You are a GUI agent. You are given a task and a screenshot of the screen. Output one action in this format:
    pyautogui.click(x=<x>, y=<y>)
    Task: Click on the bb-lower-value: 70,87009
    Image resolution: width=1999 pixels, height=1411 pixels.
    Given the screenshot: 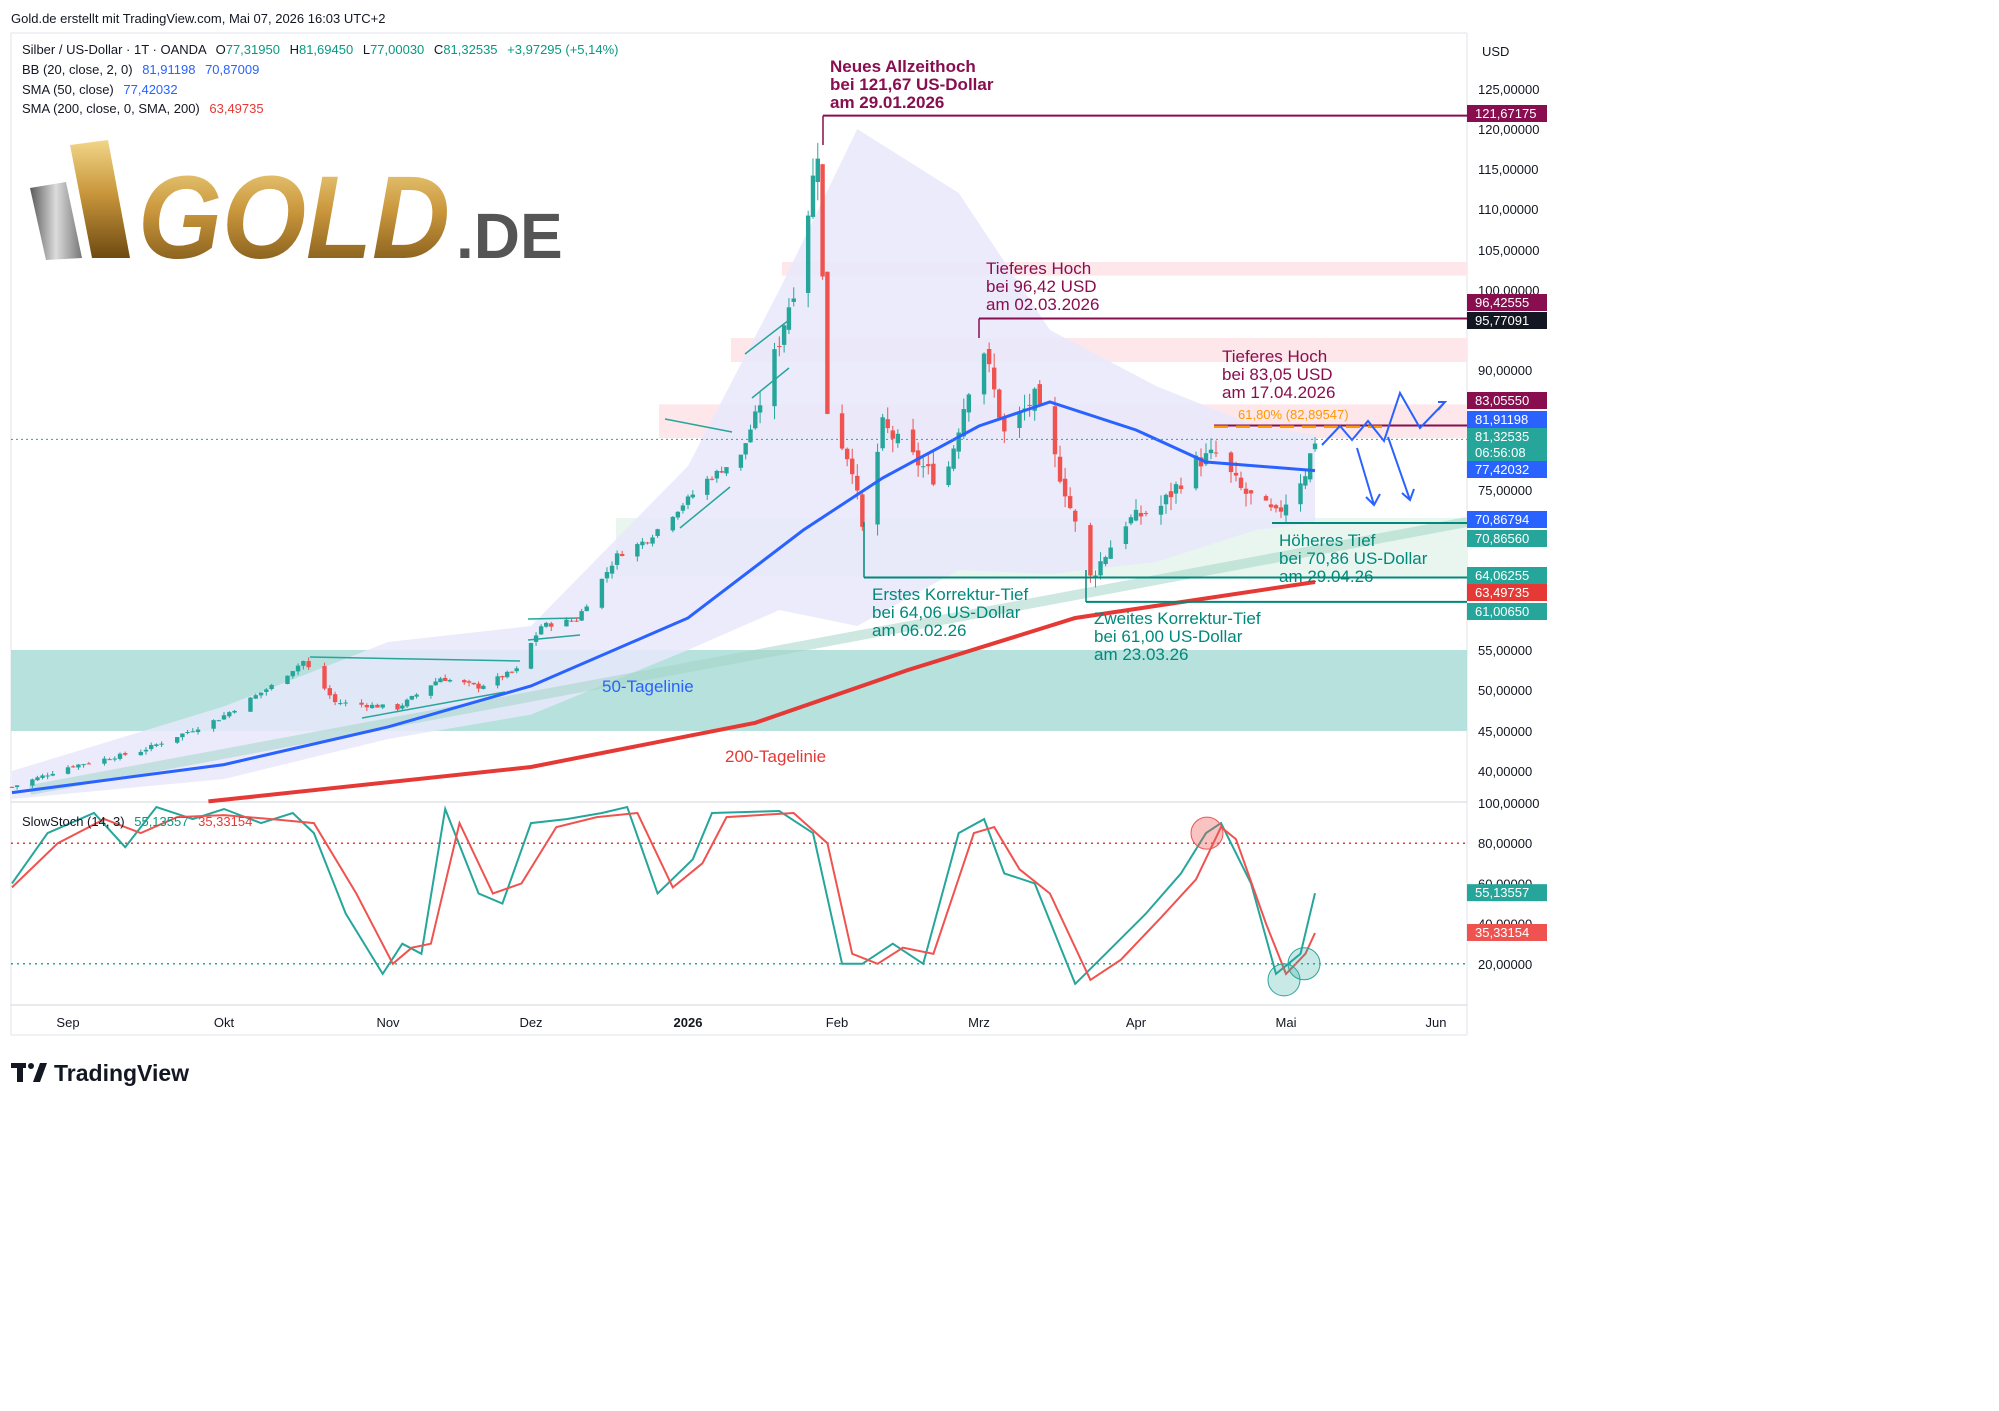 What is the action you would take?
    pyautogui.click(x=232, y=69)
    